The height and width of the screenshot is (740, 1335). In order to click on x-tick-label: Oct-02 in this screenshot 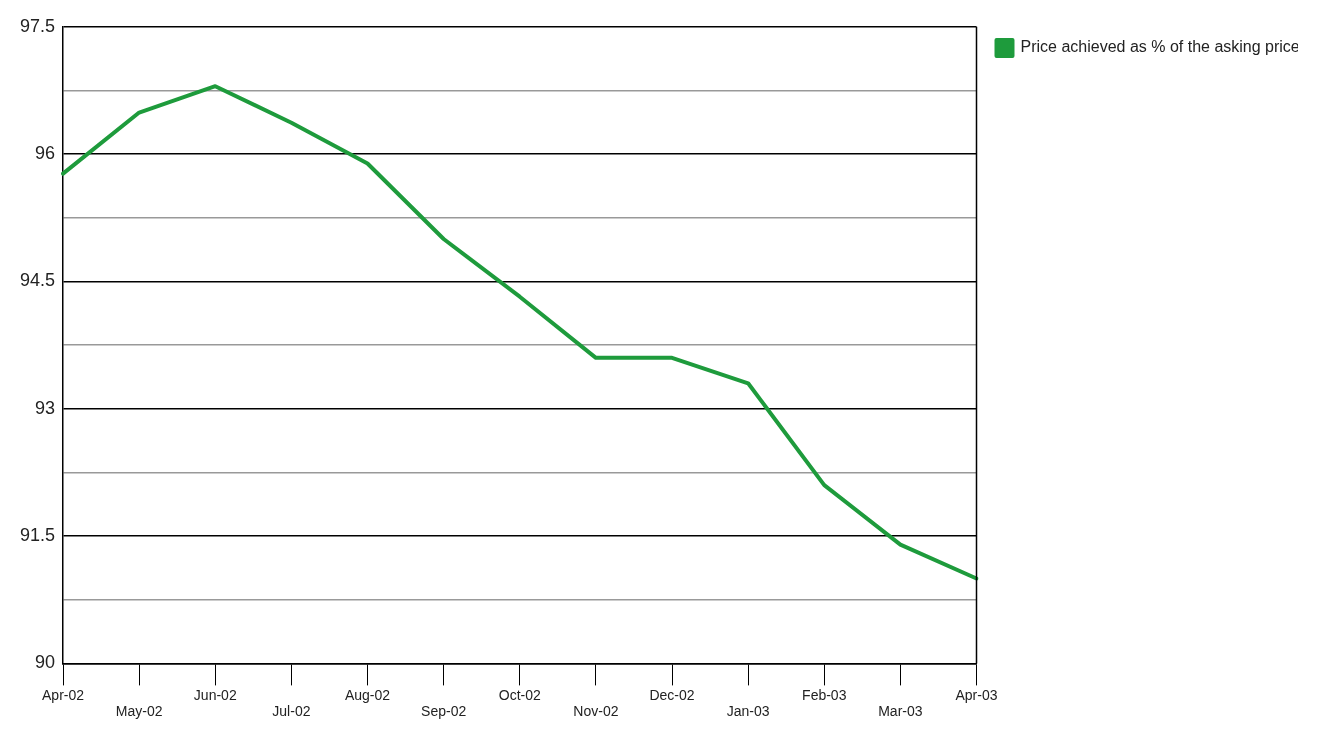, I will do `click(519, 694)`.